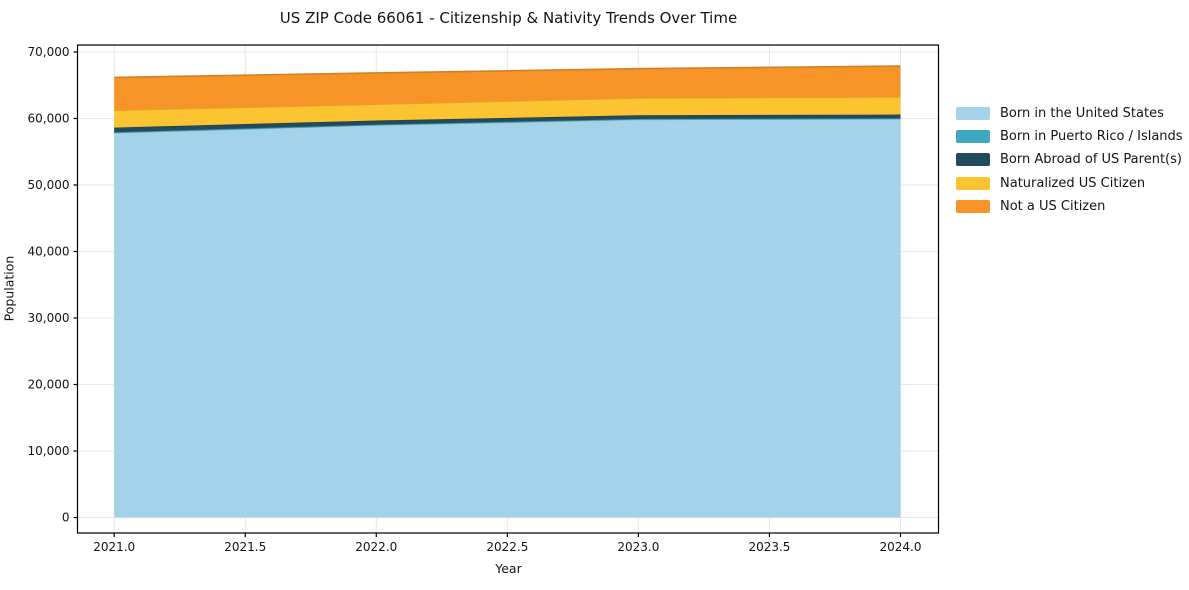  What do you see at coordinates (973, 206) in the screenshot?
I see `legend-swatch-not-citizen-icon` at bounding box center [973, 206].